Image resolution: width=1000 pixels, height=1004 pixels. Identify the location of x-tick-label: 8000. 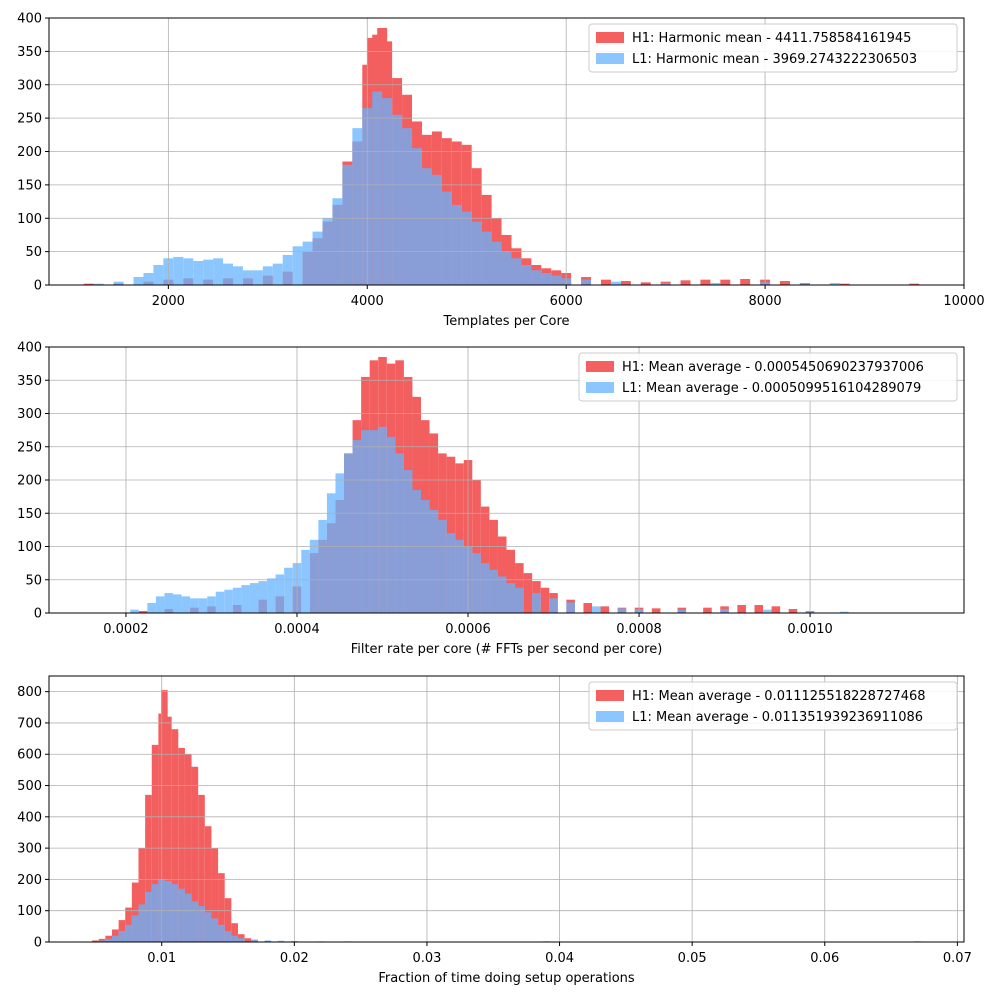
(765, 301).